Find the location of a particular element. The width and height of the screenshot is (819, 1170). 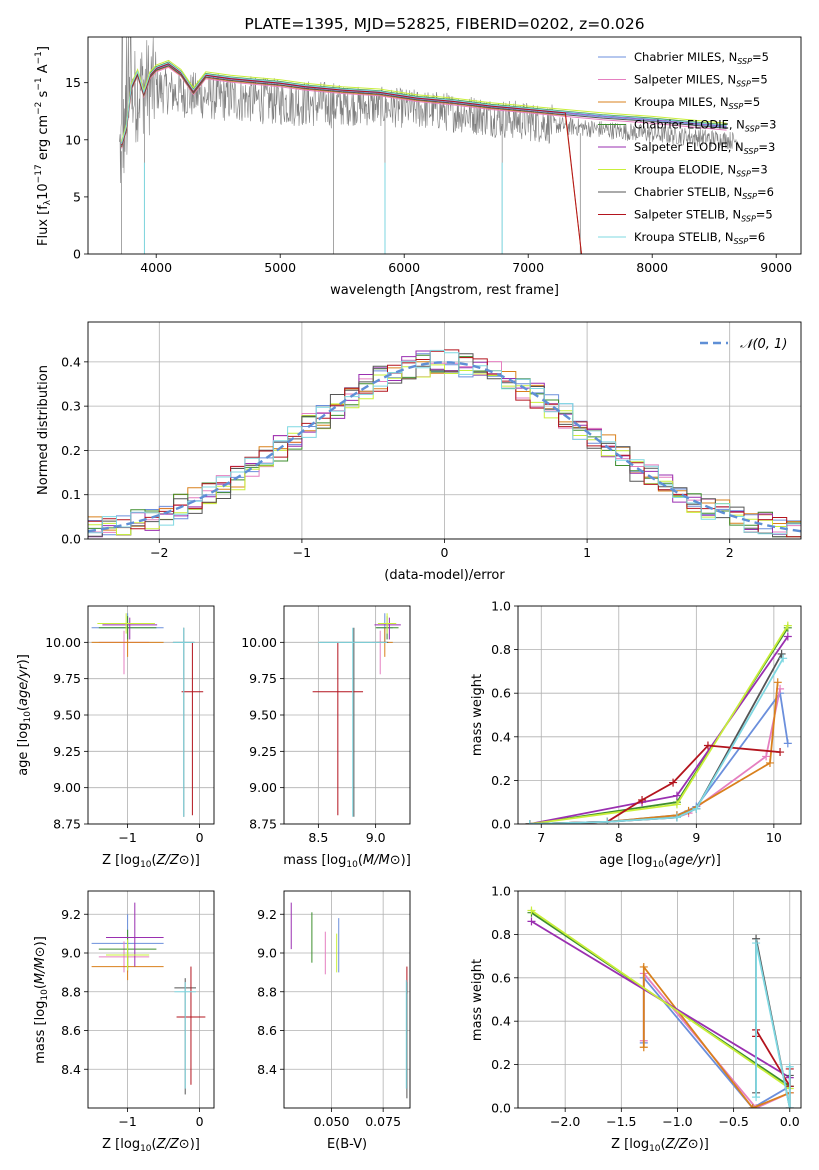

y-axis-label: Flux [fλ10−17 erg cm−2 s−1 A−1] is located at coordinates (43, 146).